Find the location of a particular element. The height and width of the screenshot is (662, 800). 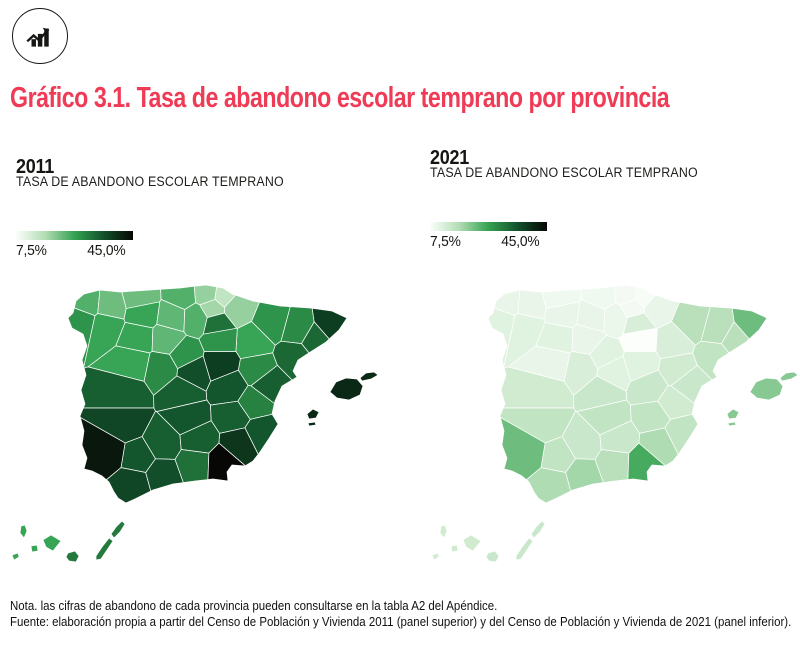

legend-gradient-2021 is located at coordinates (488, 226).